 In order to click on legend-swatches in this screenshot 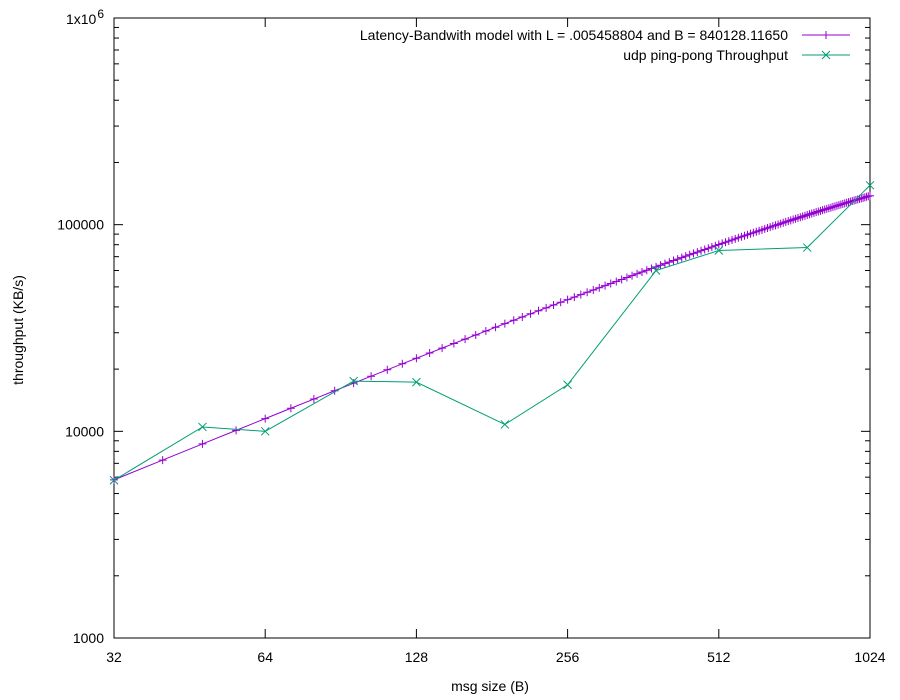, I will do `click(826, 45)`.